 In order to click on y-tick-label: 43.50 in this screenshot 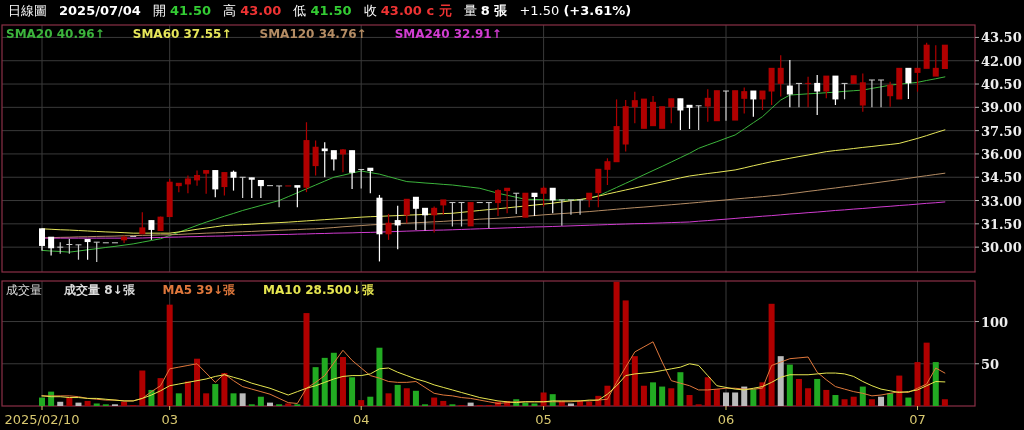, I will do `click(1001, 38)`.